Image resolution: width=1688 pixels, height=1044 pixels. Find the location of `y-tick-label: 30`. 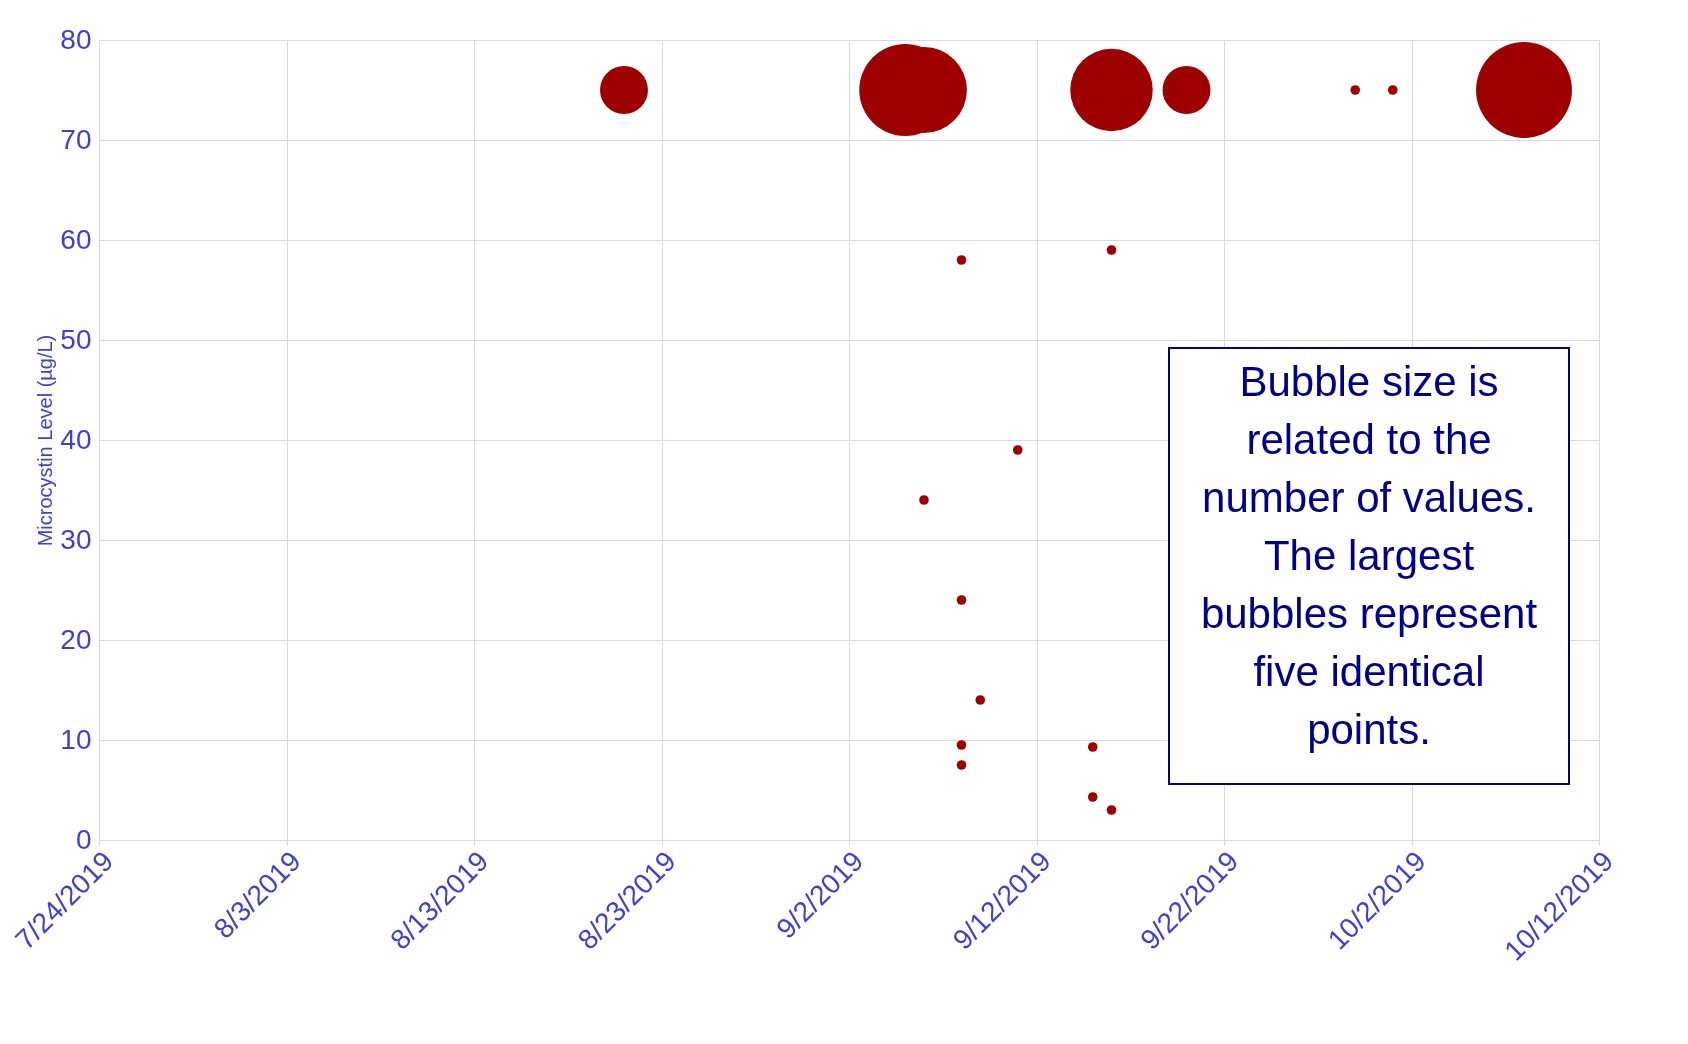

y-tick-label: 30 is located at coordinates (76, 539).